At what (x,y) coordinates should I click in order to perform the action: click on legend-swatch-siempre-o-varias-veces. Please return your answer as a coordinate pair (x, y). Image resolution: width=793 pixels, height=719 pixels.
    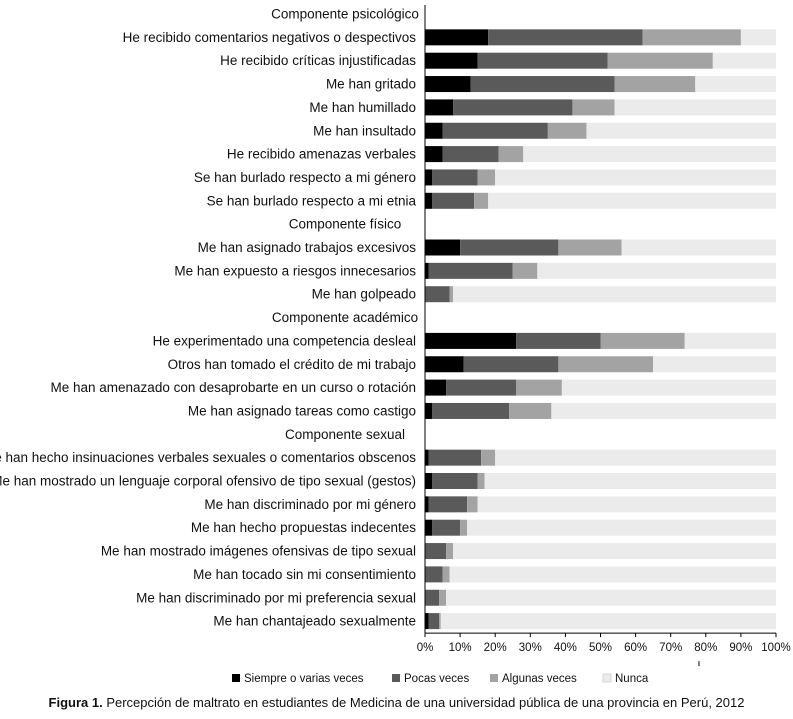
    Looking at the image, I should click on (236, 678).